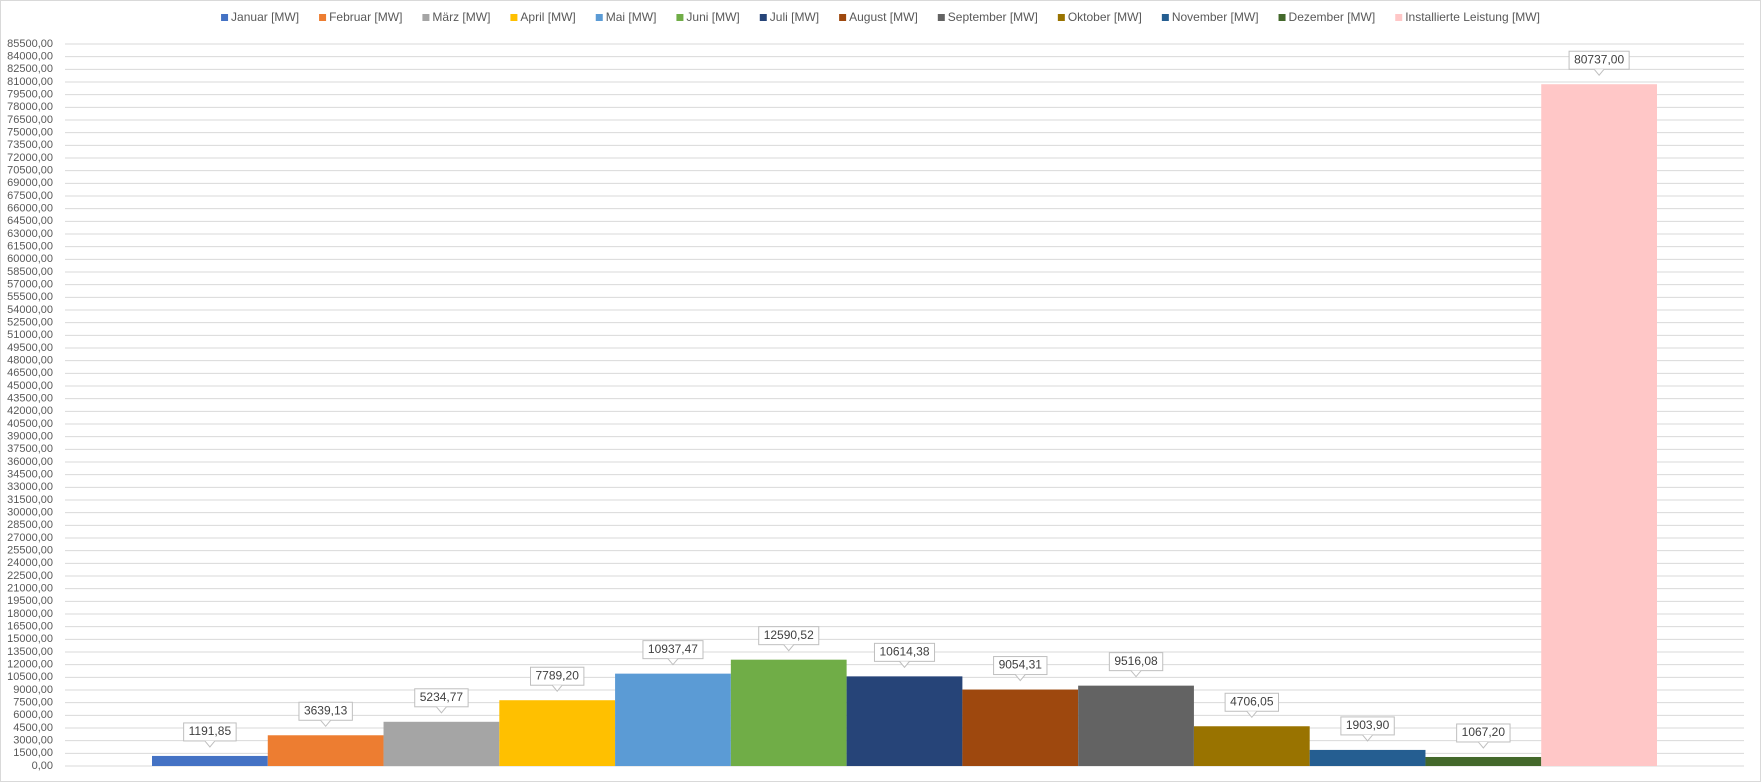 The height and width of the screenshot is (782, 1761). I want to click on y-tick-label: 43500,00, so click(30, 399).